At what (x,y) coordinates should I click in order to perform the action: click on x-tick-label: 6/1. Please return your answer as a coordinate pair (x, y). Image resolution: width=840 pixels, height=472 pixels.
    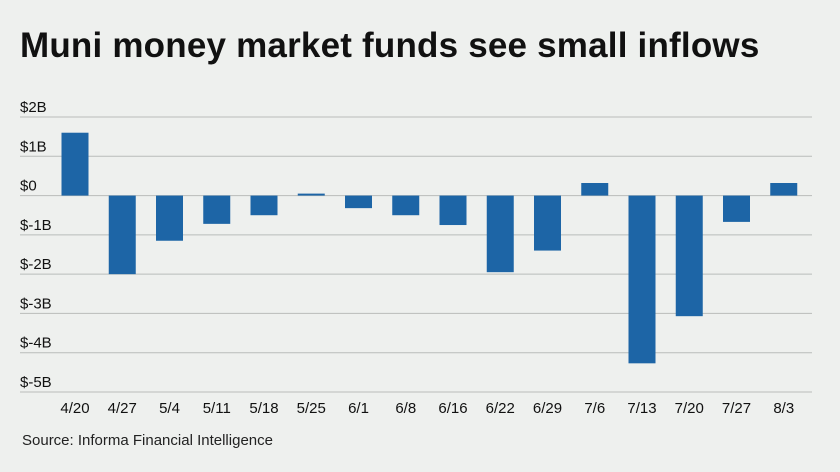
    Looking at the image, I should click on (358, 408).